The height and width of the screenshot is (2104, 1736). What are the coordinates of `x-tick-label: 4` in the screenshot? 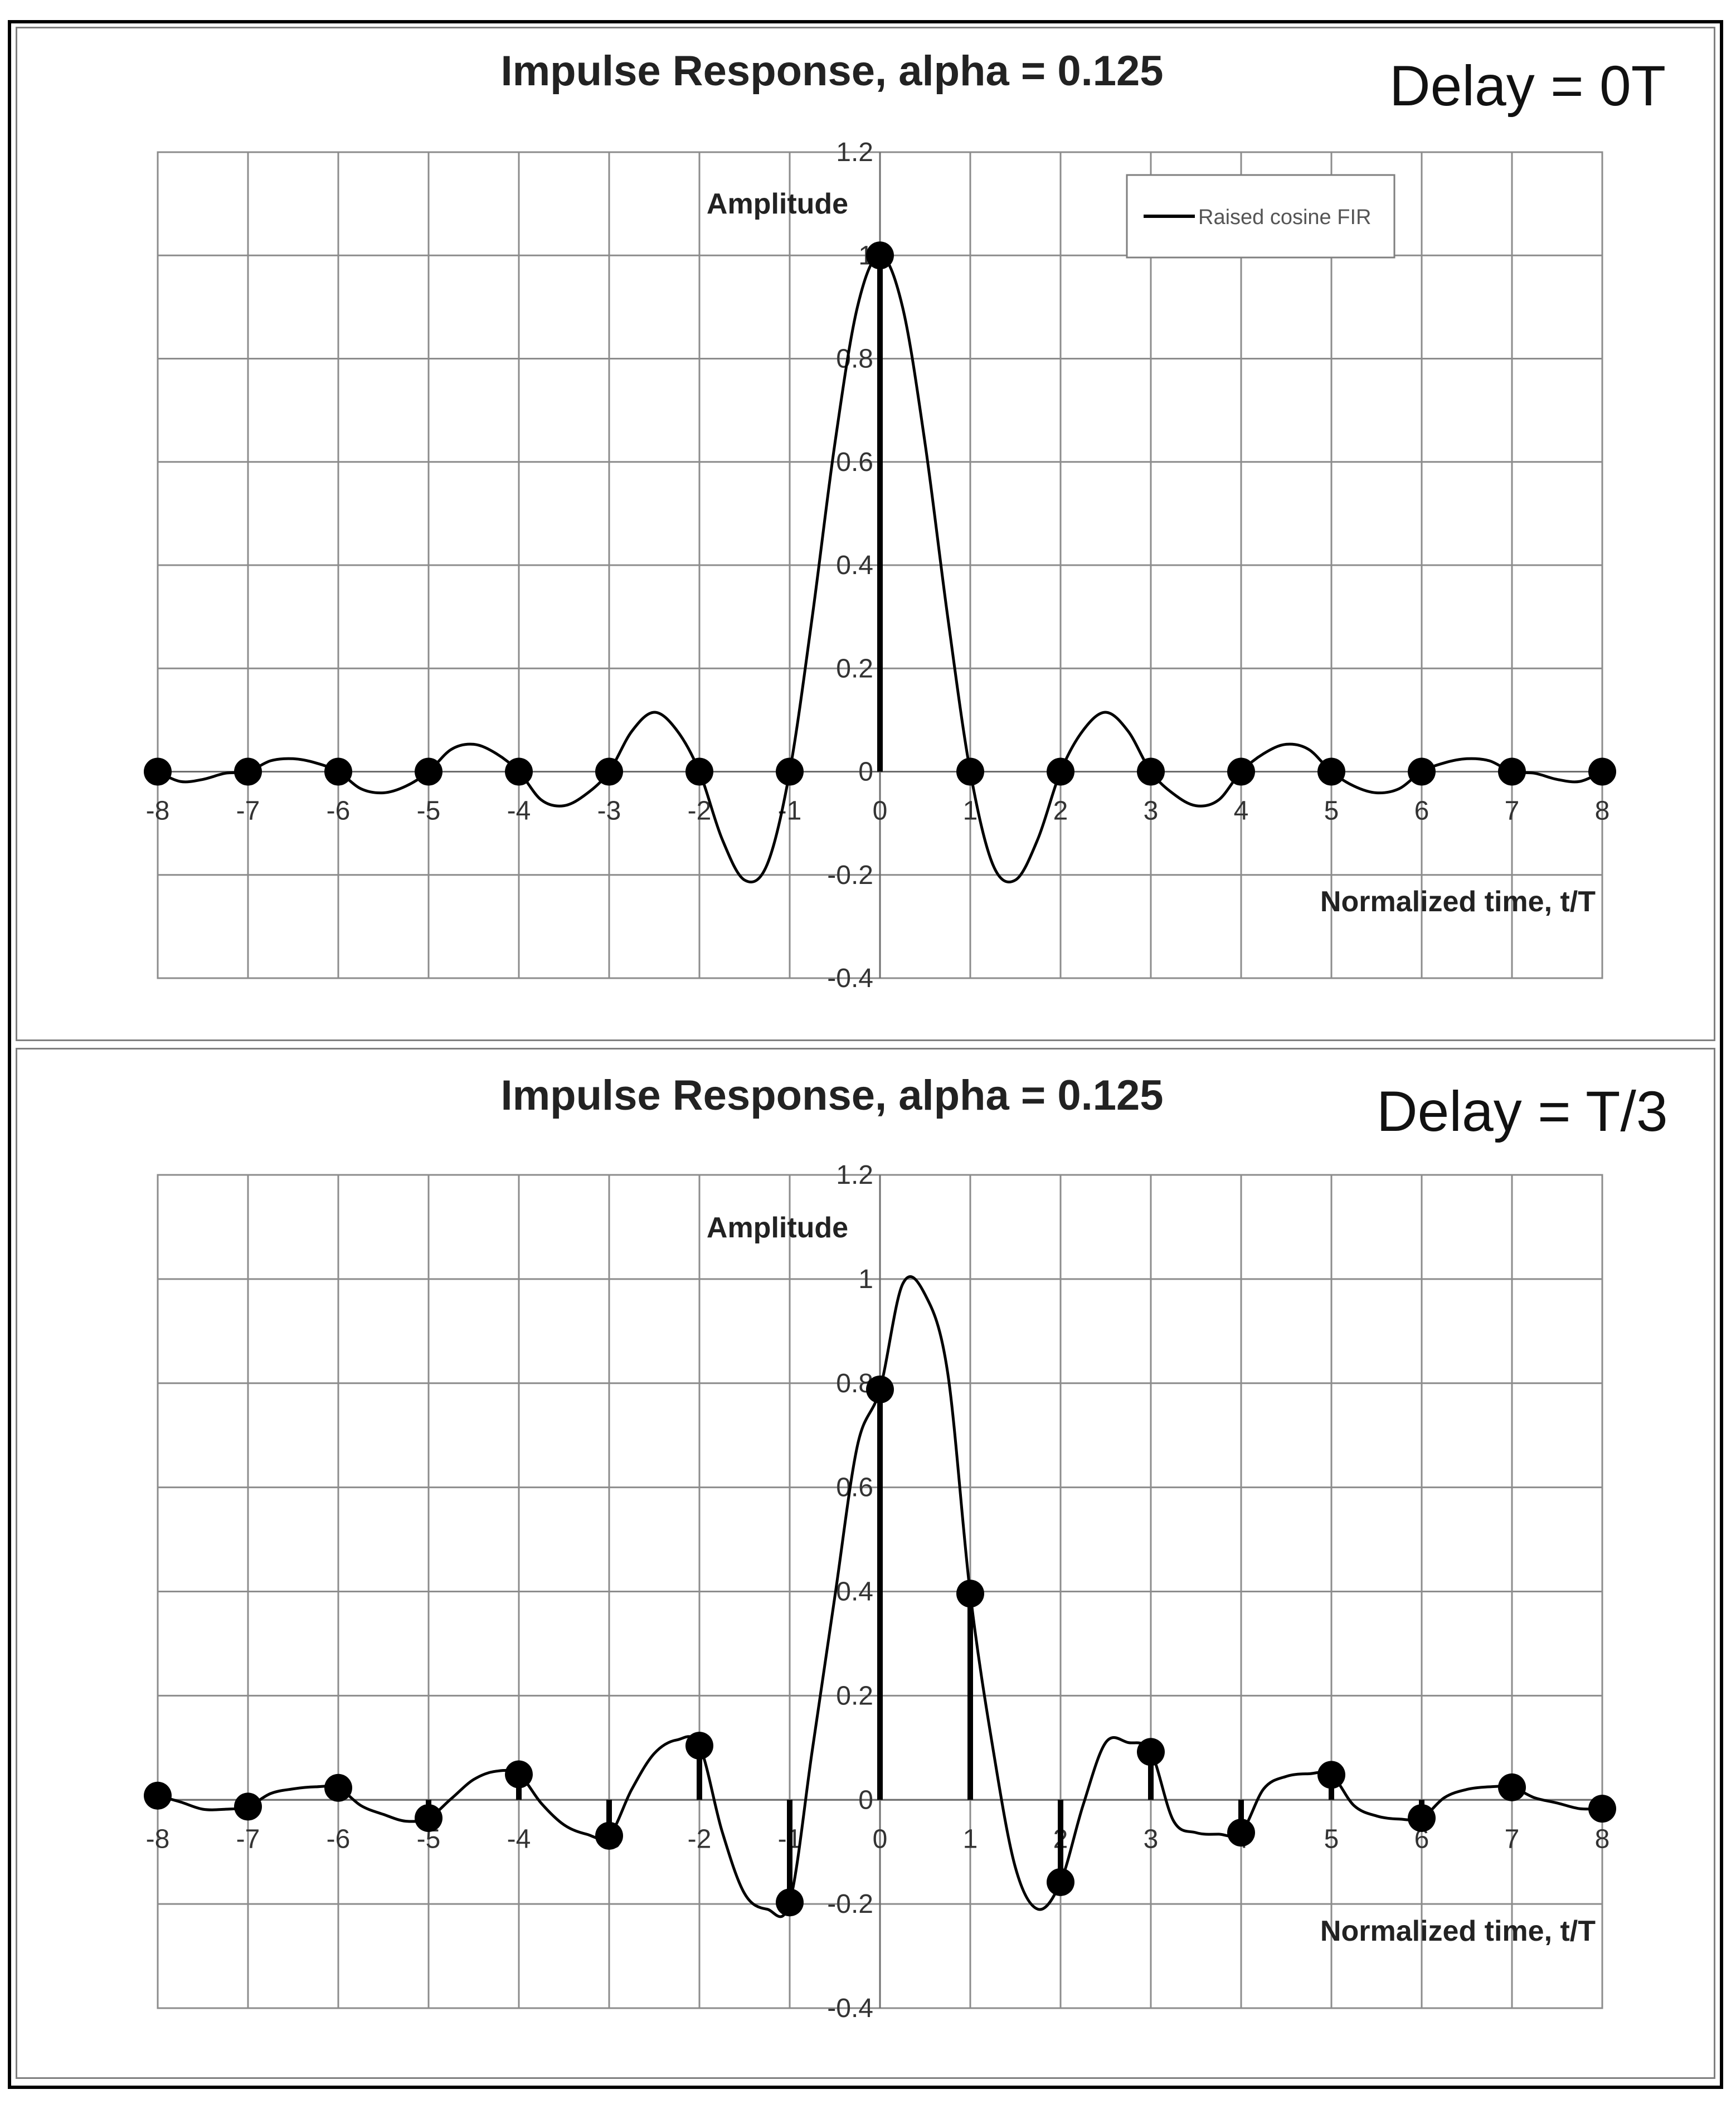 It's located at (1241, 811).